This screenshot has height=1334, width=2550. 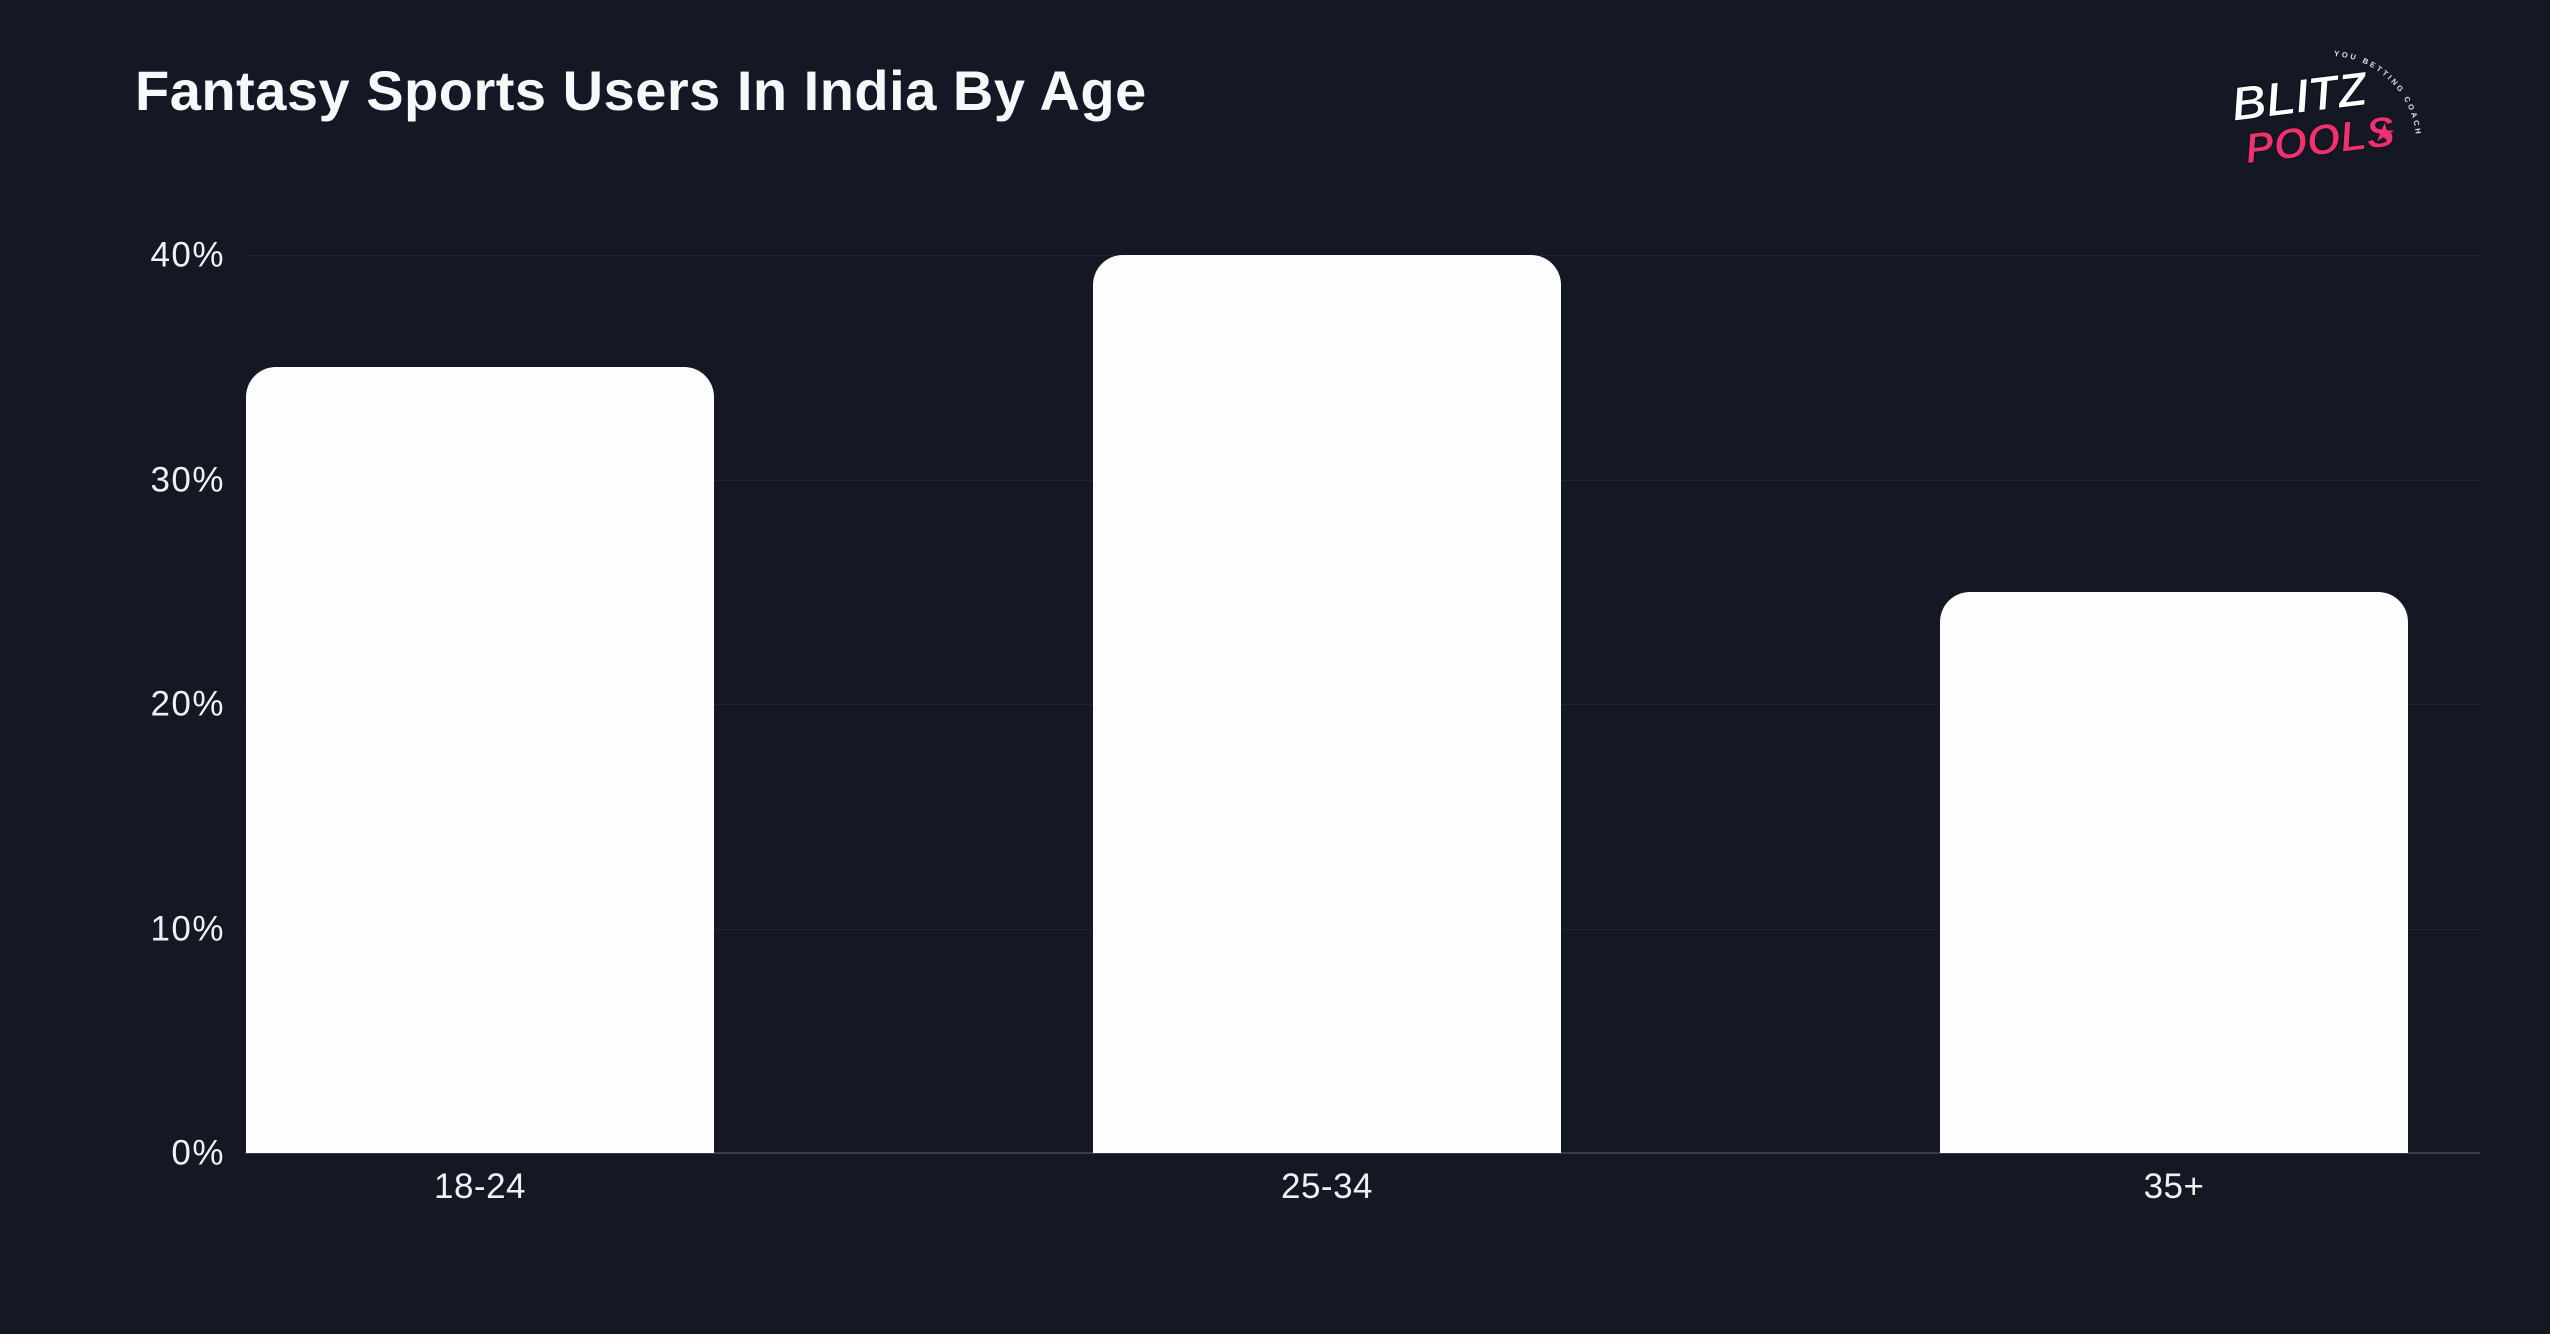 What do you see at coordinates (2174, 1186) in the screenshot?
I see `x-axis-category-label: 35+` at bounding box center [2174, 1186].